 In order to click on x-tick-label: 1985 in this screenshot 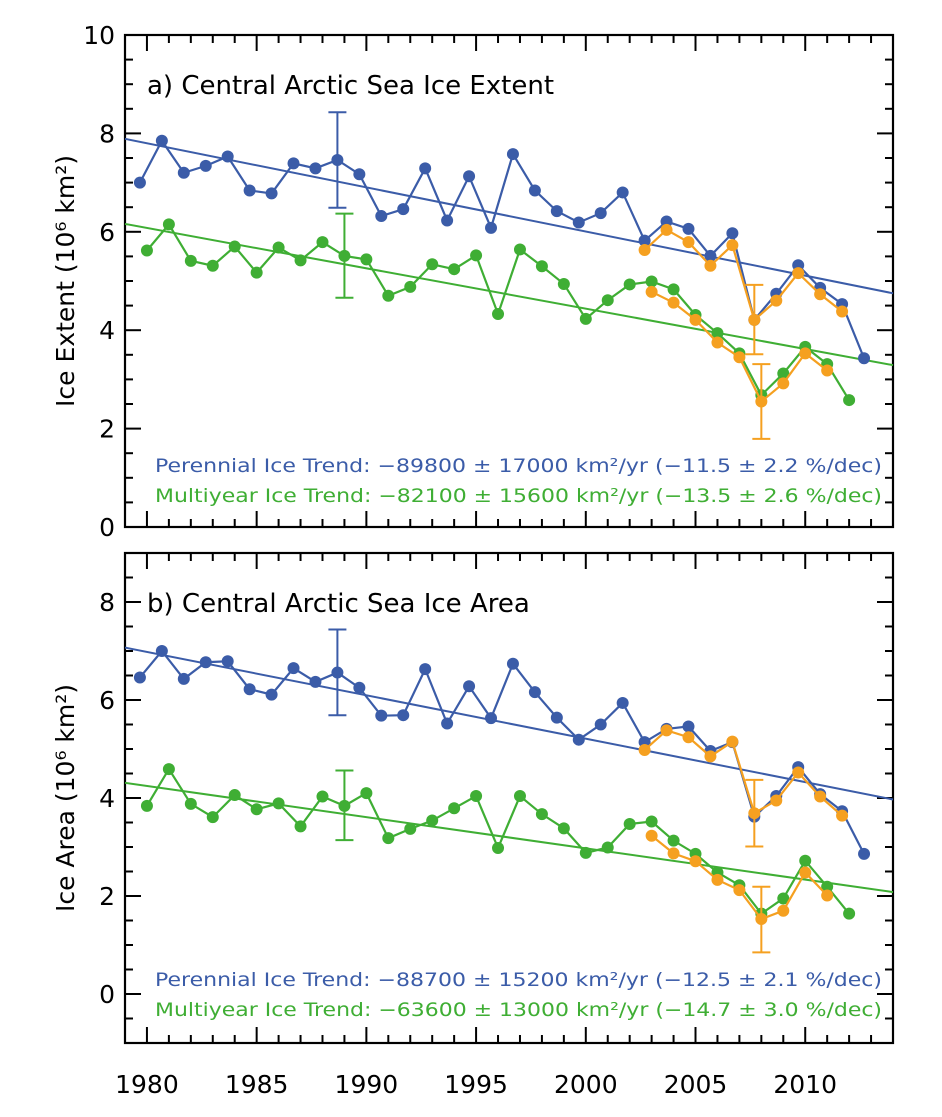, I will do `click(257, 1084)`.